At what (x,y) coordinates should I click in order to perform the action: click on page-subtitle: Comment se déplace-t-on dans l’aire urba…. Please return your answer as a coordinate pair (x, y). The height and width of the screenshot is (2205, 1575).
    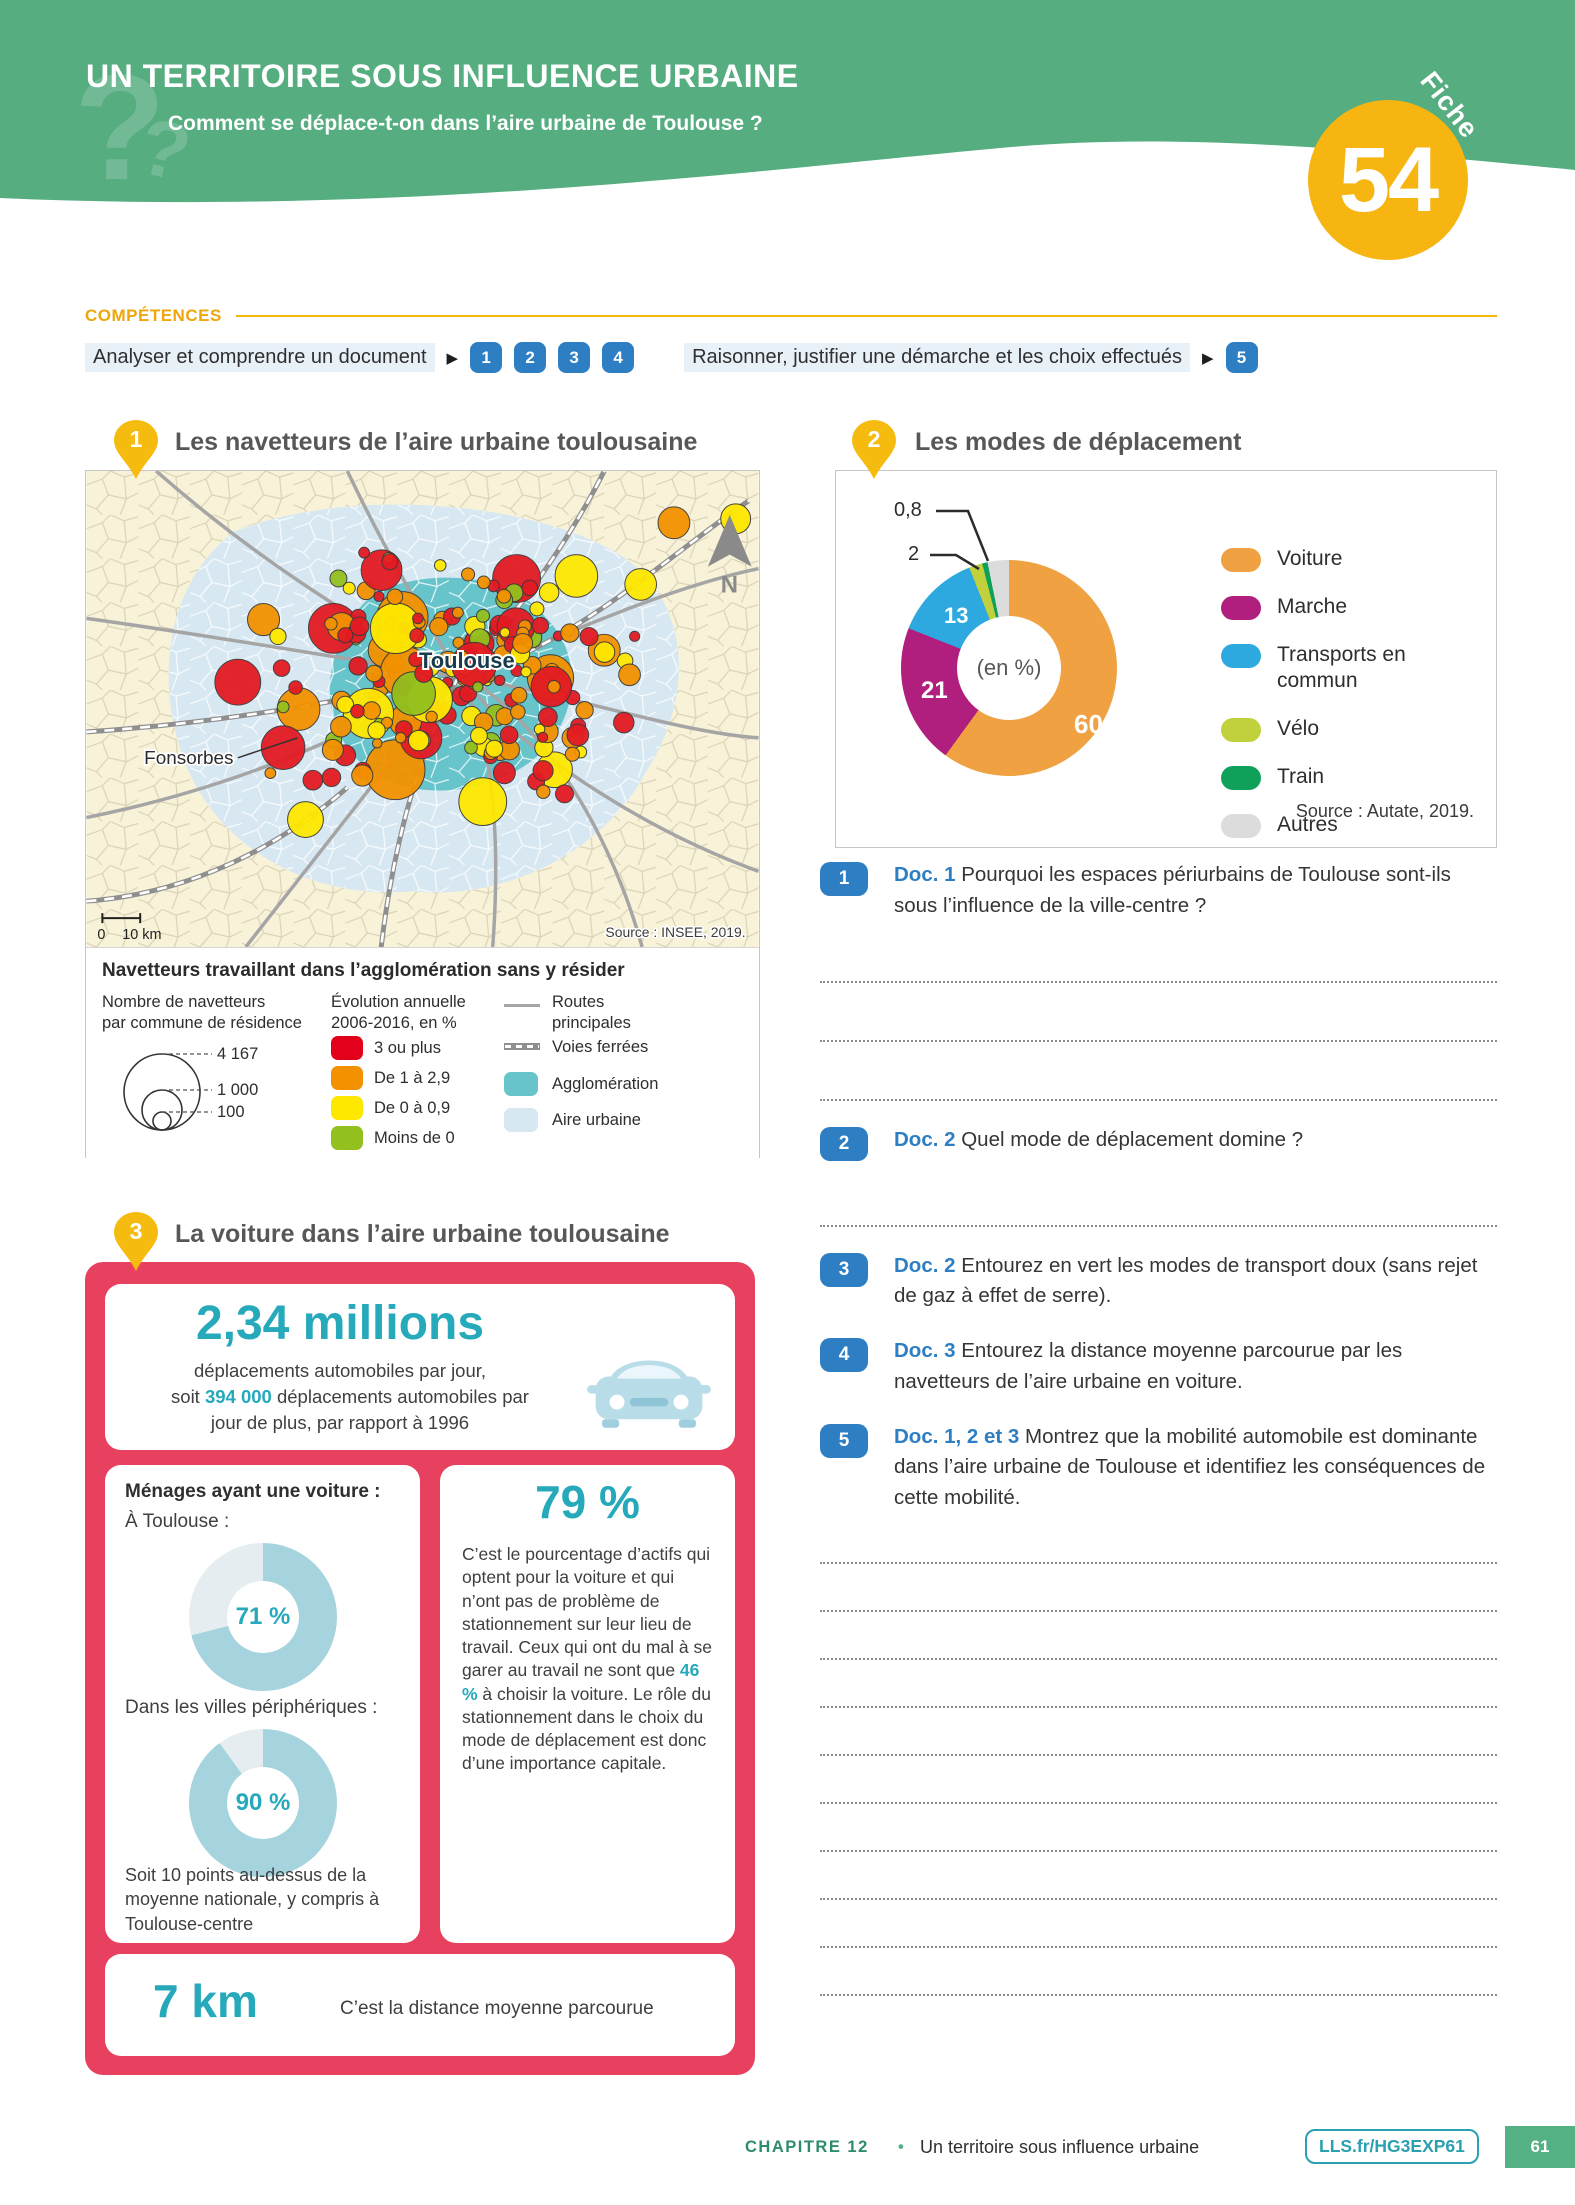
    Looking at the image, I should click on (465, 123).